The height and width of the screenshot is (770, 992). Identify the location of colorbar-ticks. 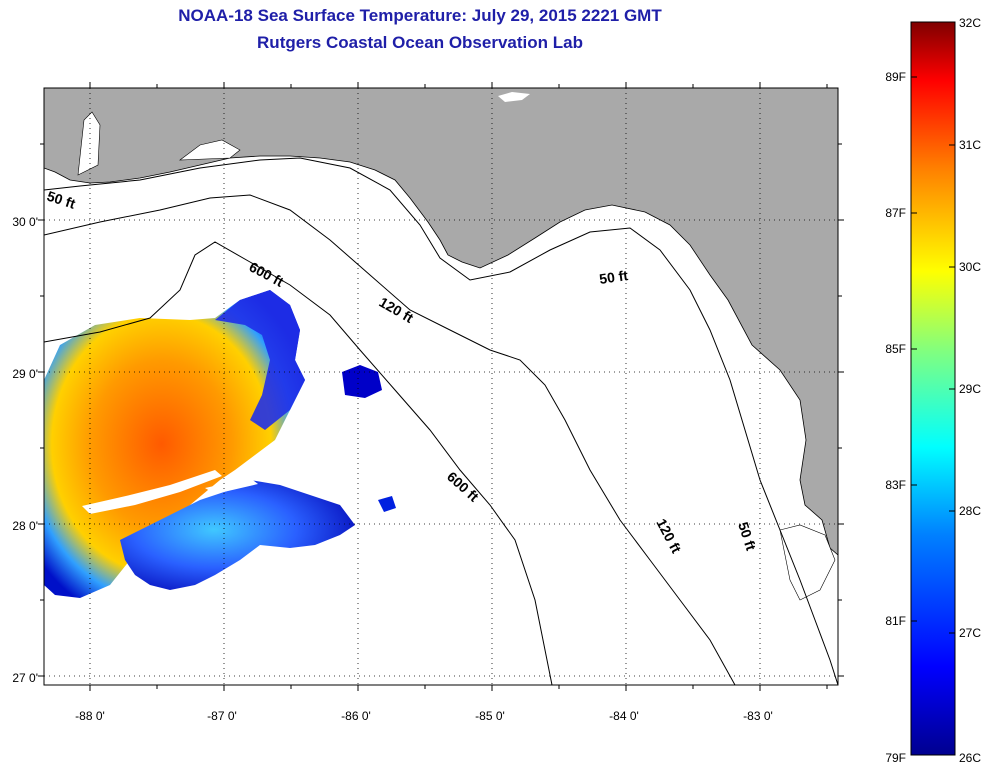
(933, 355).